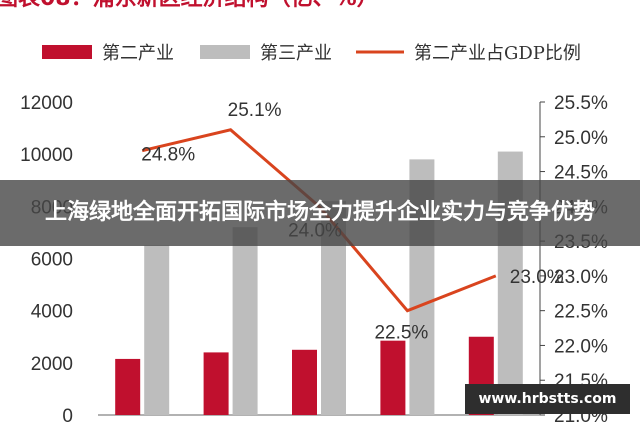  I want to click on y-right-tick-label: 25.0%, so click(581, 138).